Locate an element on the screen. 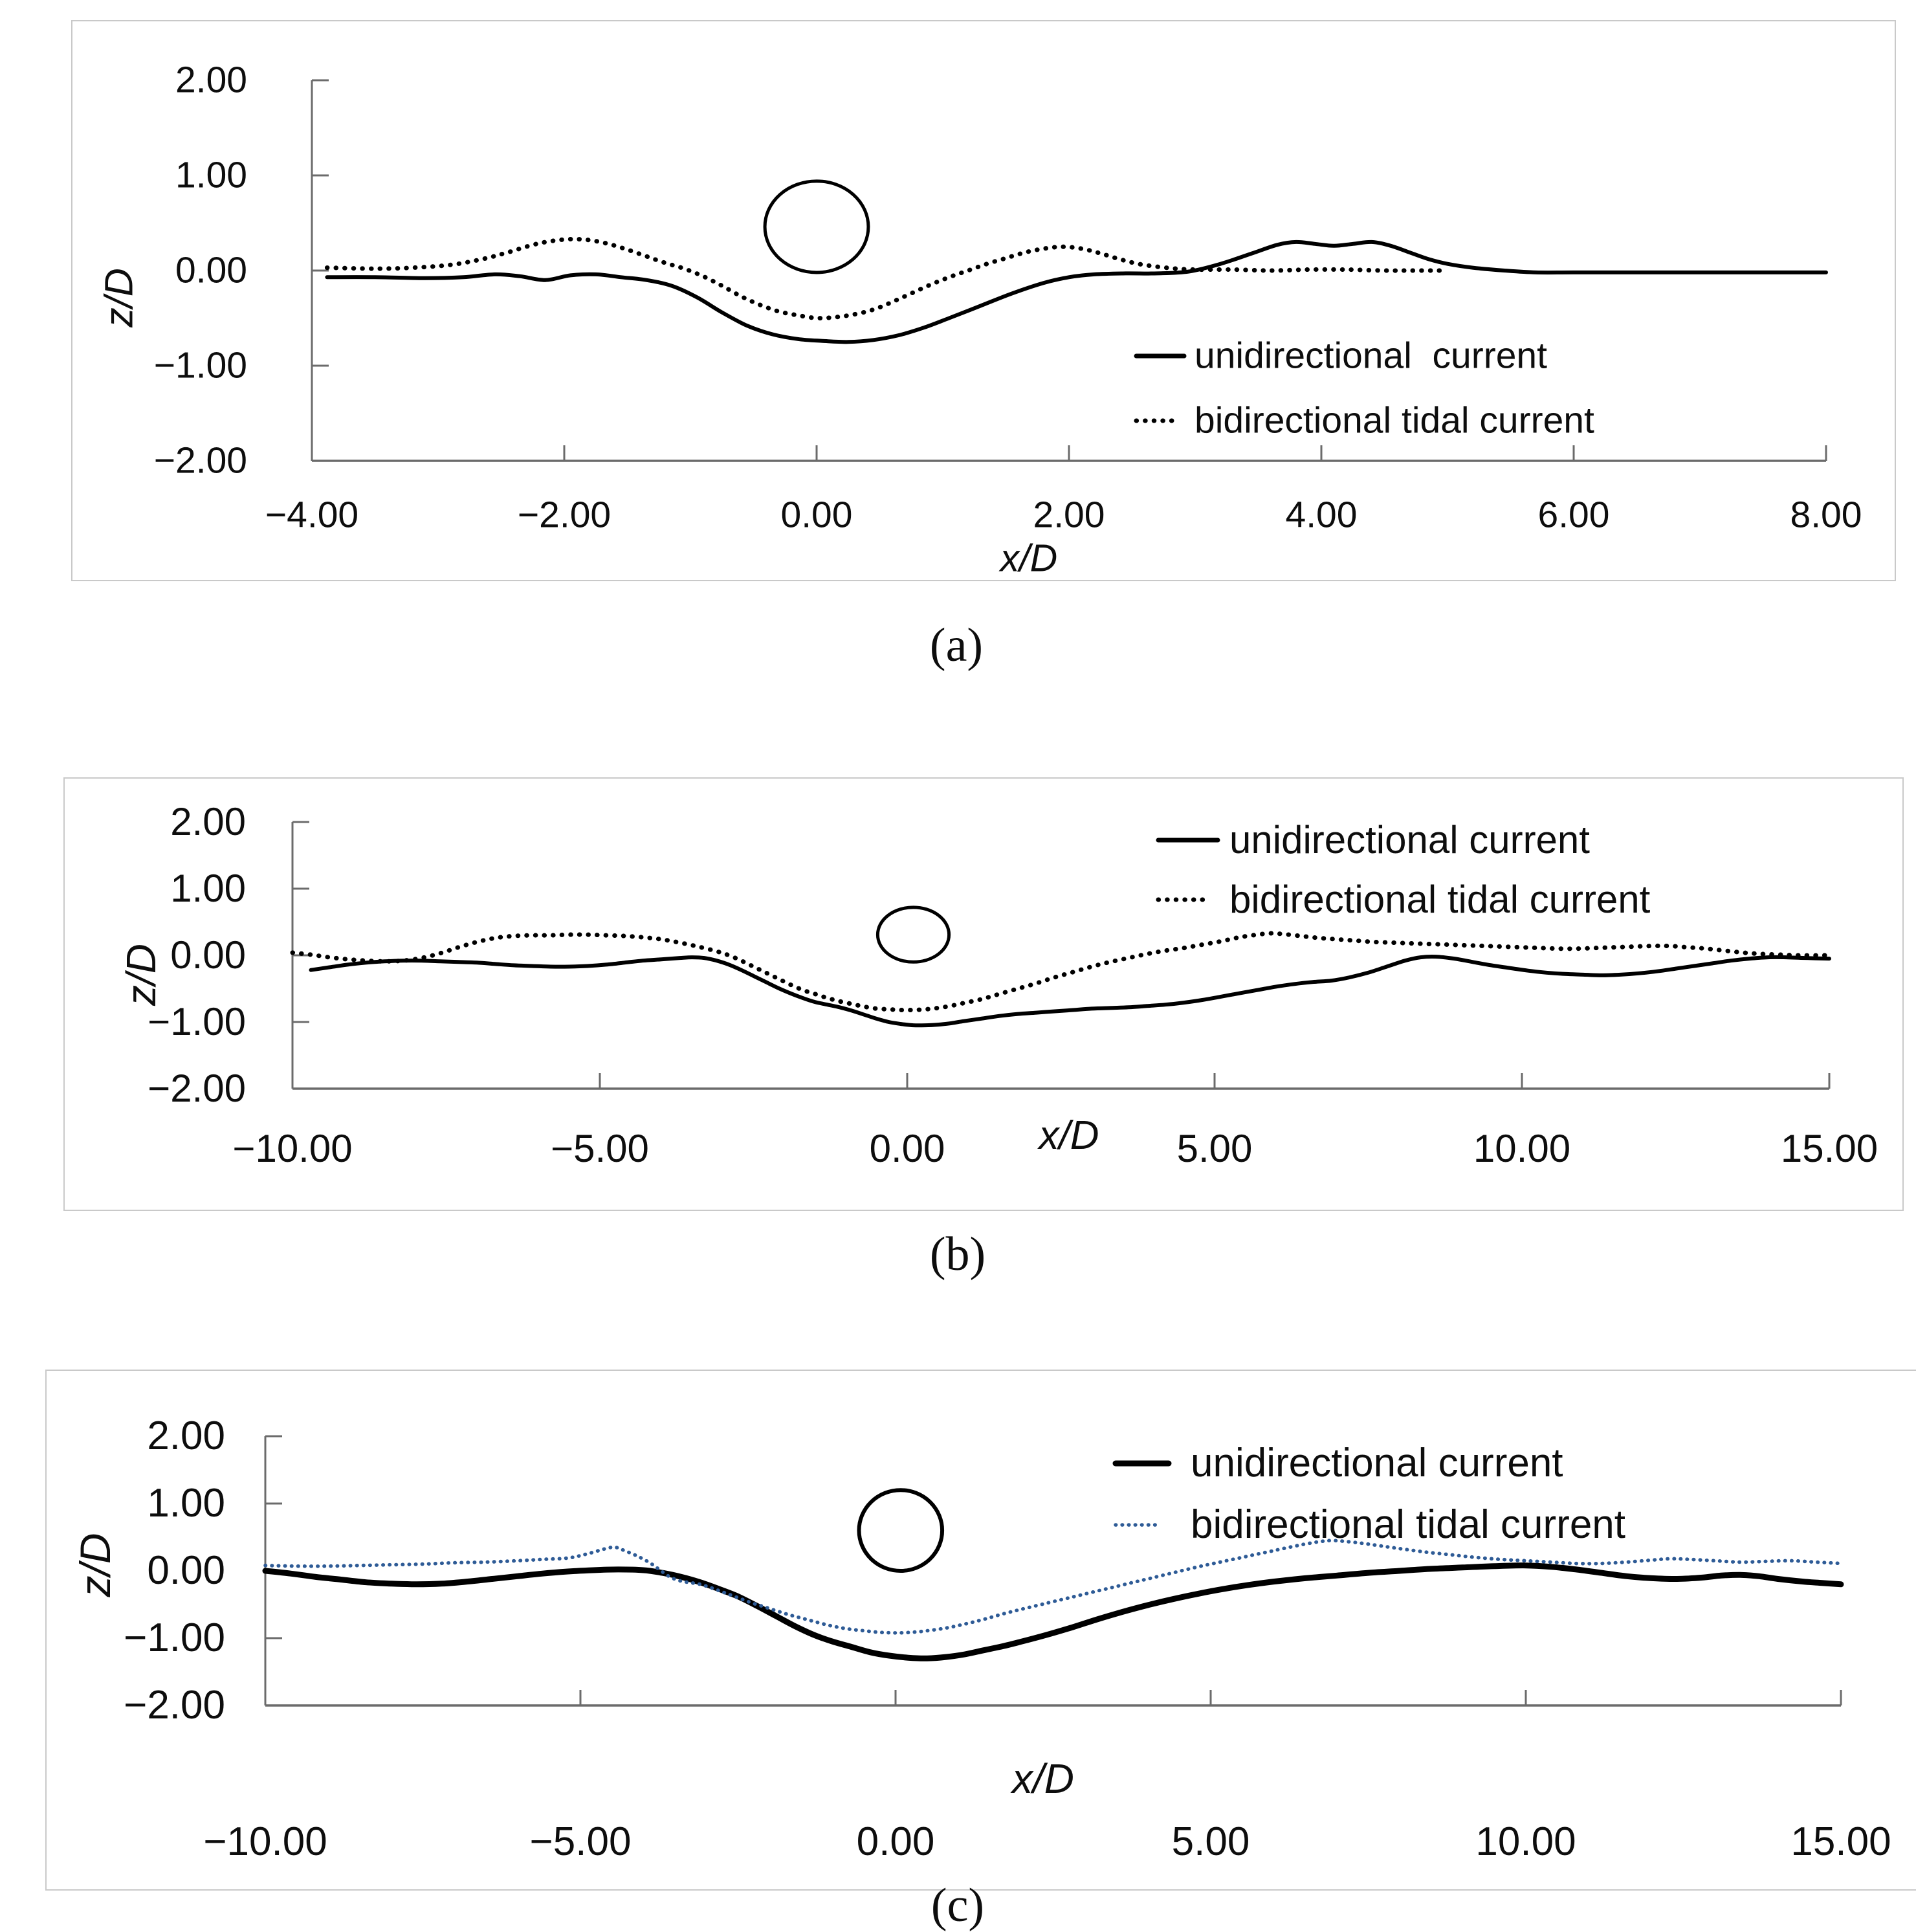 The width and height of the screenshot is (1916, 1932). chart-b-caption: (b) is located at coordinates (957, 1254).